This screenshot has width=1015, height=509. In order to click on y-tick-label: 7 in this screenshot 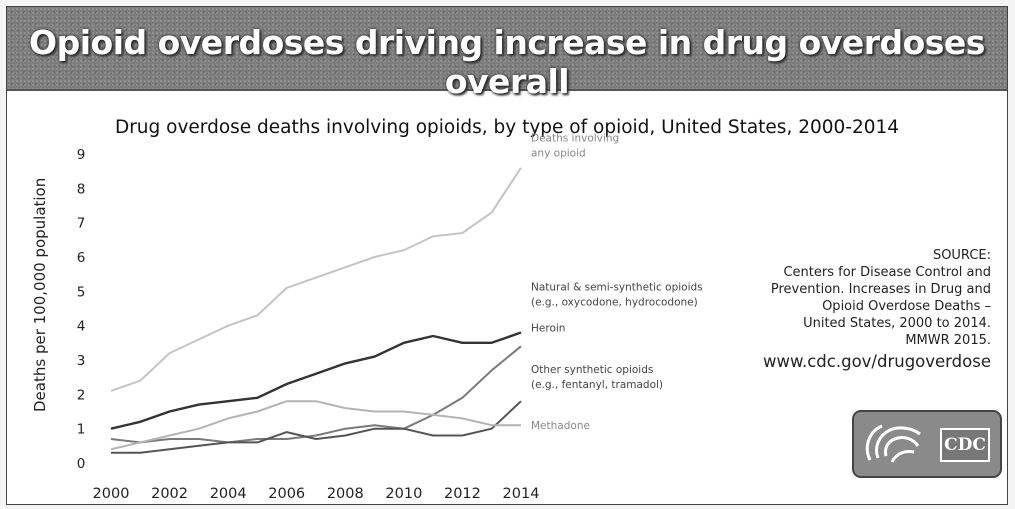, I will do `click(81, 224)`.